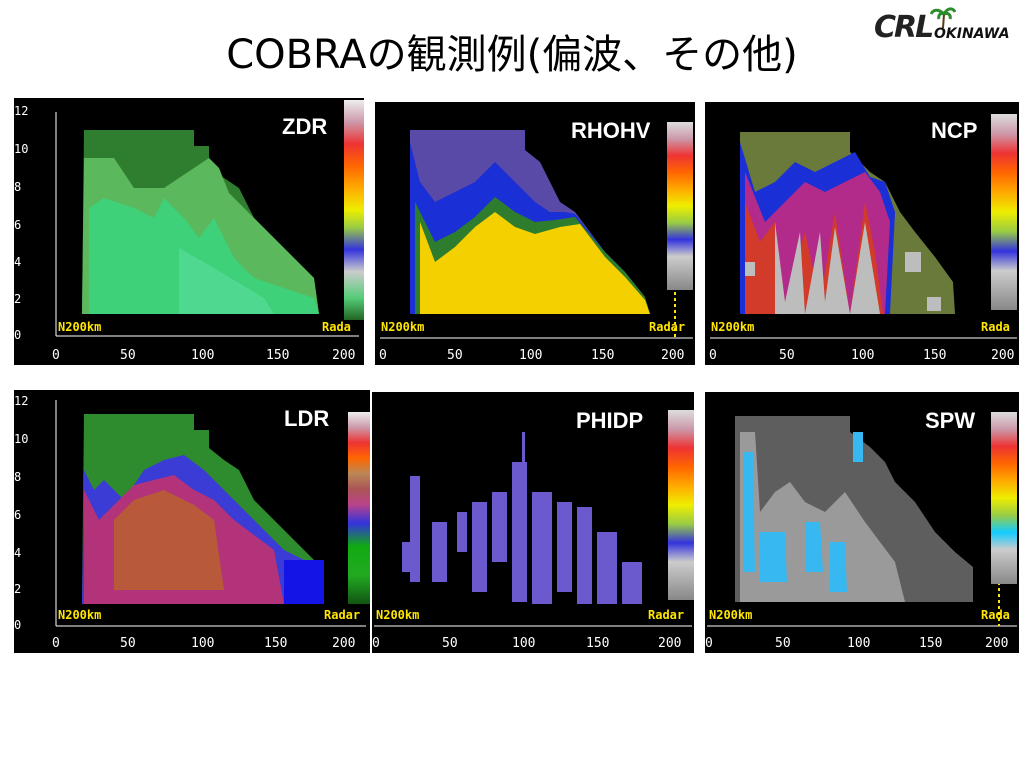  I want to click on crl-okinawa-logo: CRL OKINAWA, so click(947, 27).